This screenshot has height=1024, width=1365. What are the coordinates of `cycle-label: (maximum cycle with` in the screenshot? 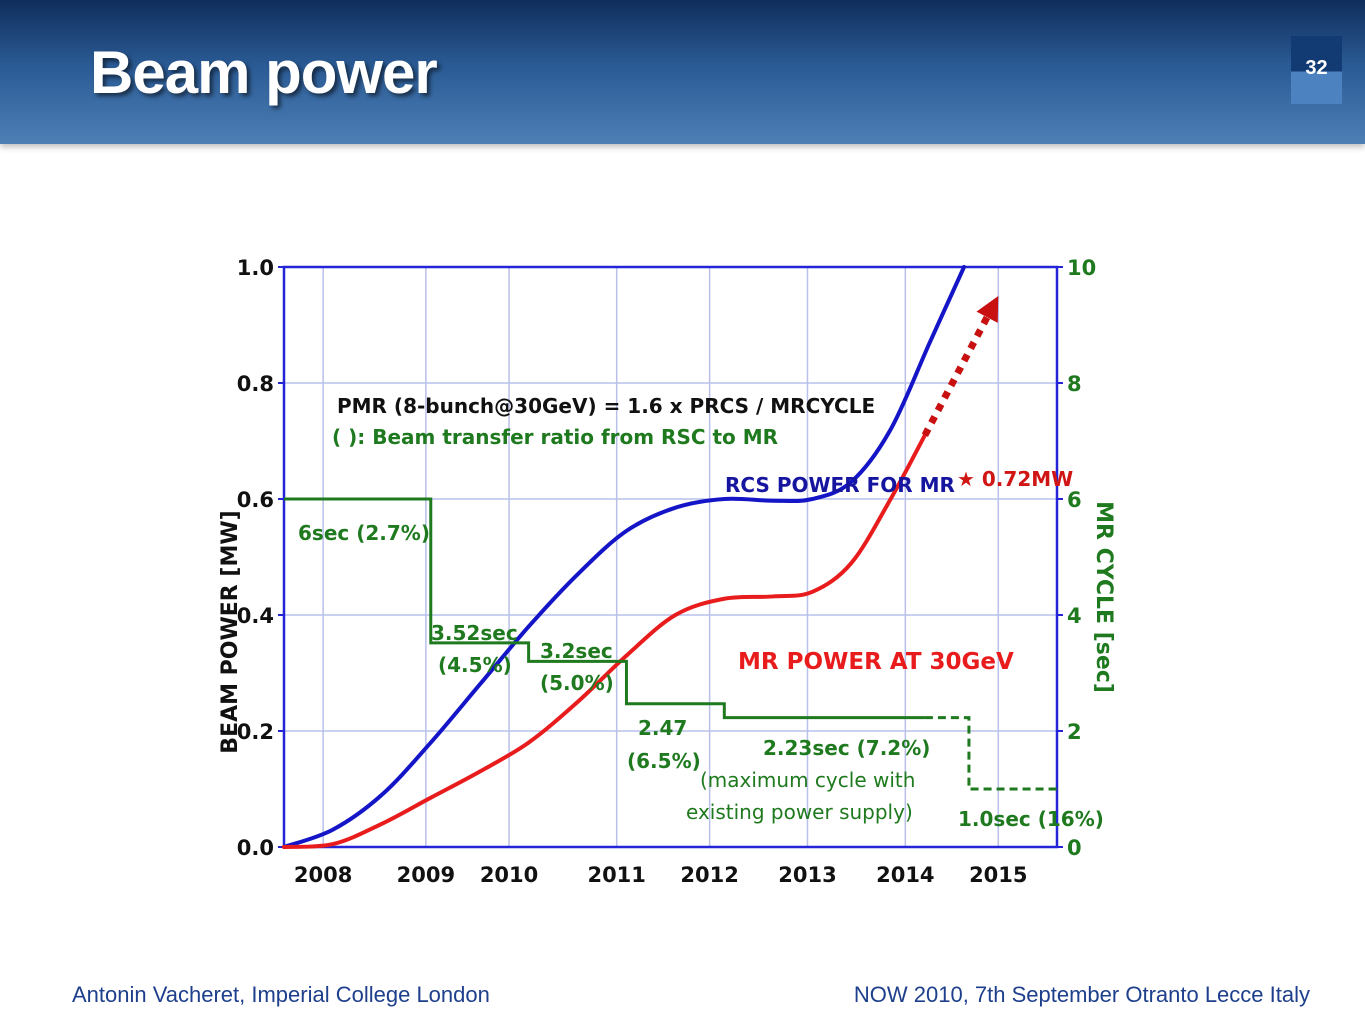 It's located at (807, 780).